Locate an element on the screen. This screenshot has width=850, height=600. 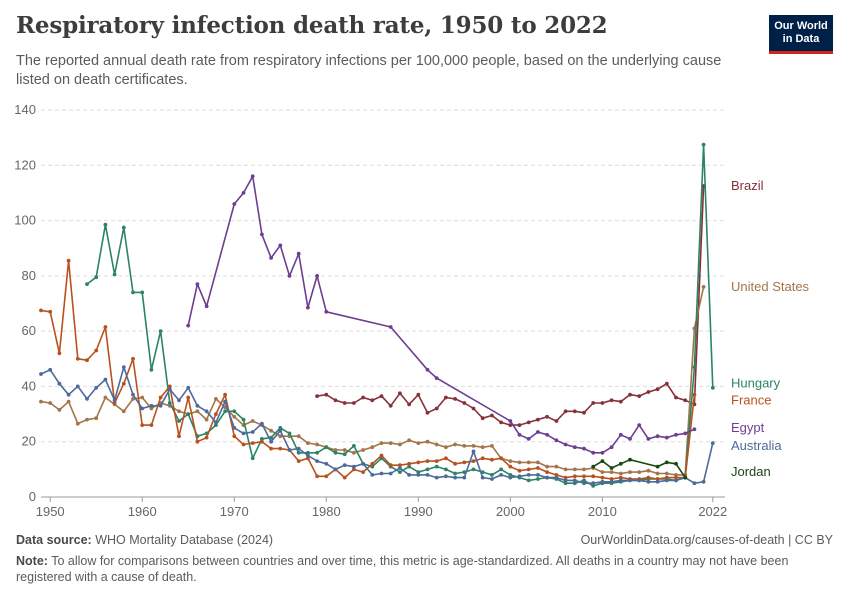
owid-logo: Our World in Data is located at coordinates (801, 34).